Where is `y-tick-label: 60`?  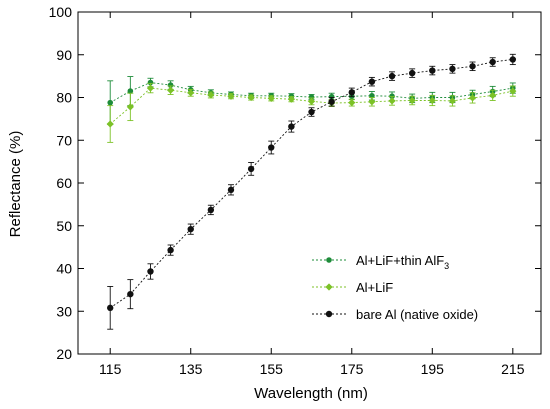 y-tick-label: 60 is located at coordinates (64, 183).